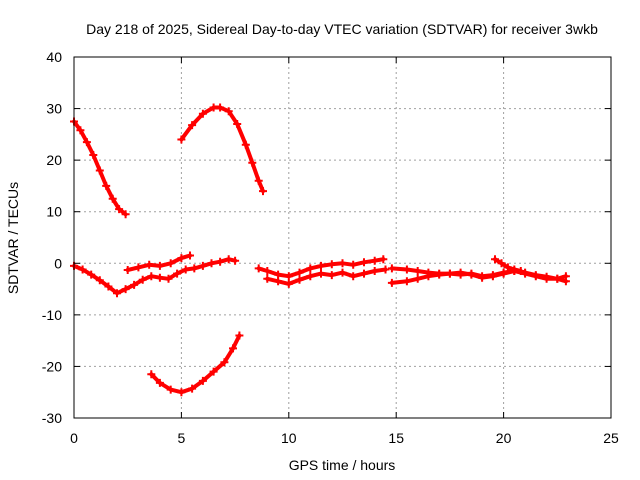 The height and width of the screenshot is (480, 640). Describe the element at coordinates (611, 438) in the screenshot. I see `x-tick-label: 25` at that location.